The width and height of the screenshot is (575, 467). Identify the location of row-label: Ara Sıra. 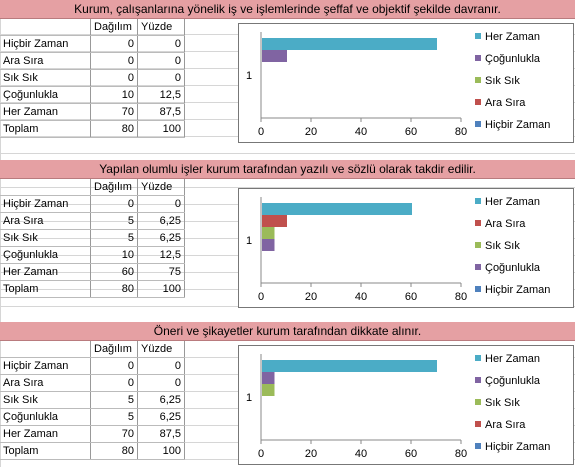
(45, 383).